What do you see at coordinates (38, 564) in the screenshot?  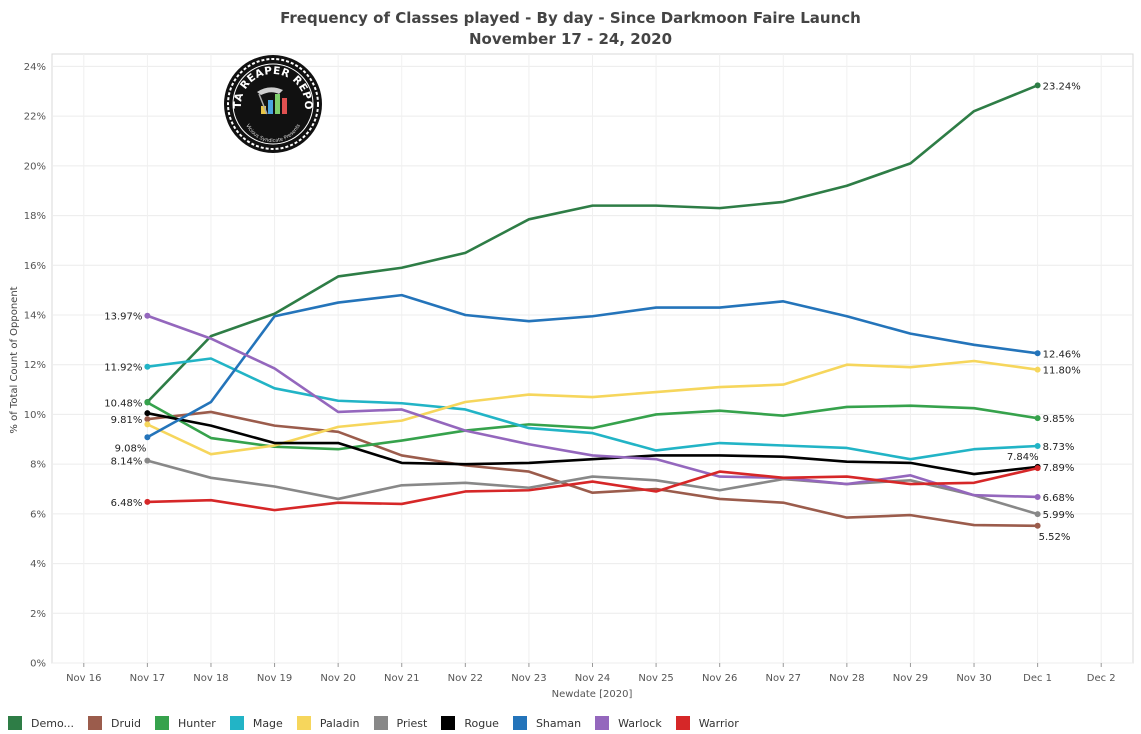 I see `y-tick-label: 4%` at bounding box center [38, 564].